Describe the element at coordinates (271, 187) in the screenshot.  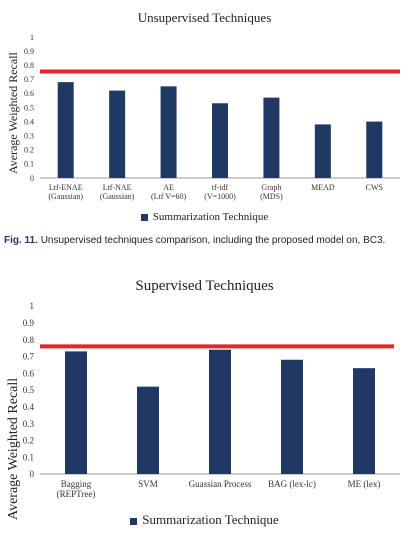
I see `x-tick-label: Graph` at that location.